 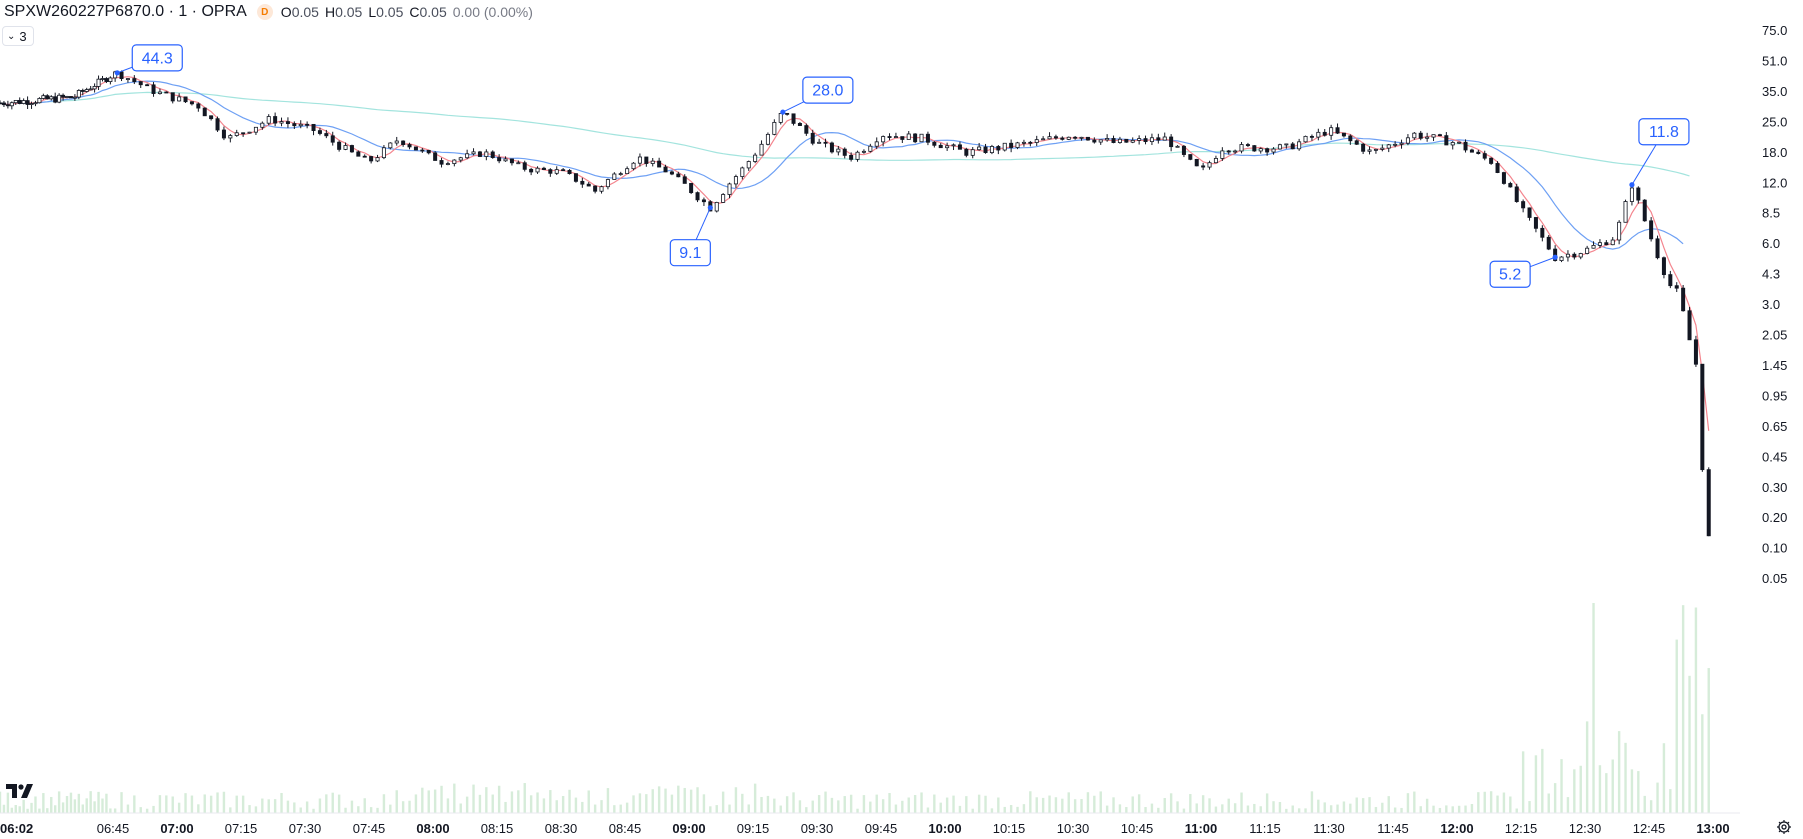 I want to click on y-tick-label: 25.0, so click(x=1774, y=121).